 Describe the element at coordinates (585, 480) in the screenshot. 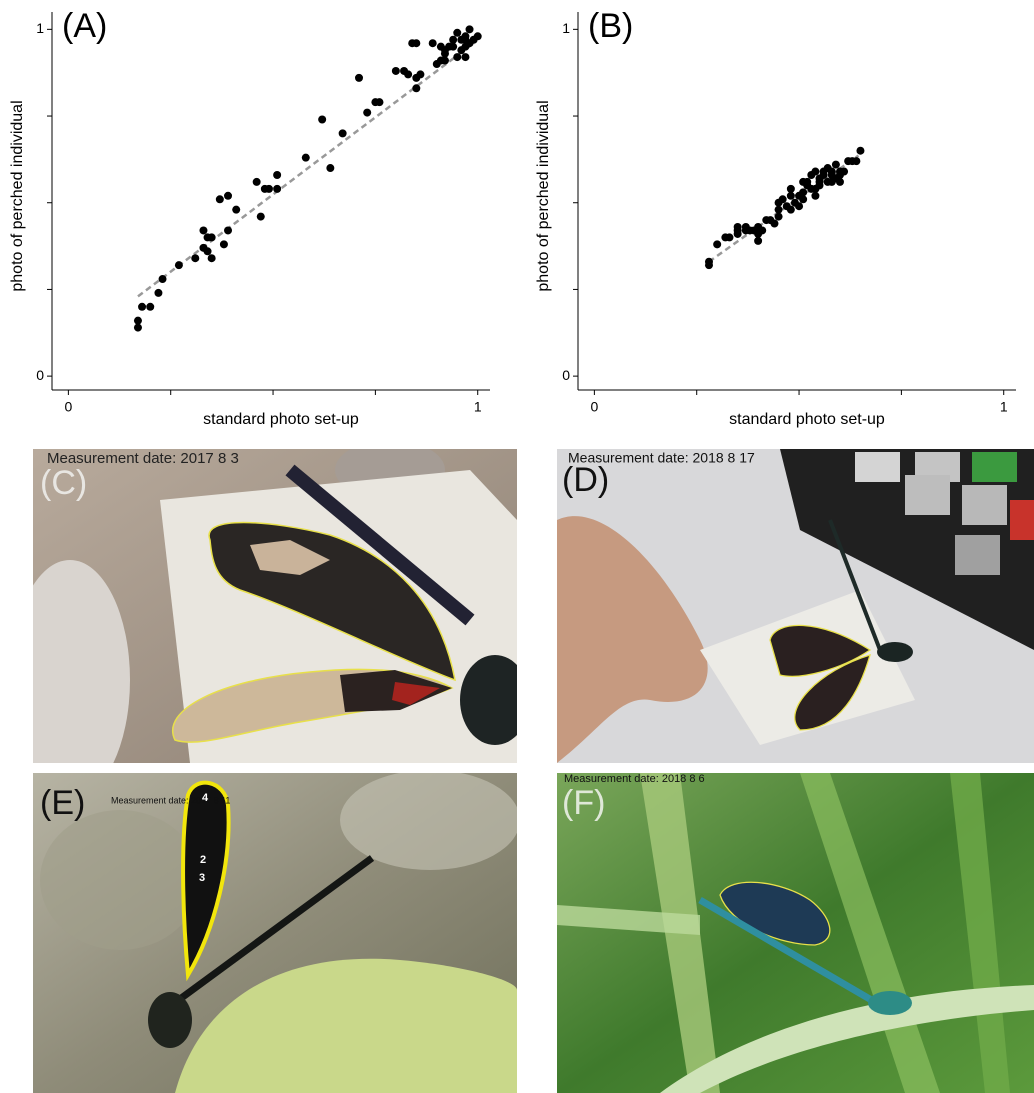

I see `panel-label: (D)` at that location.